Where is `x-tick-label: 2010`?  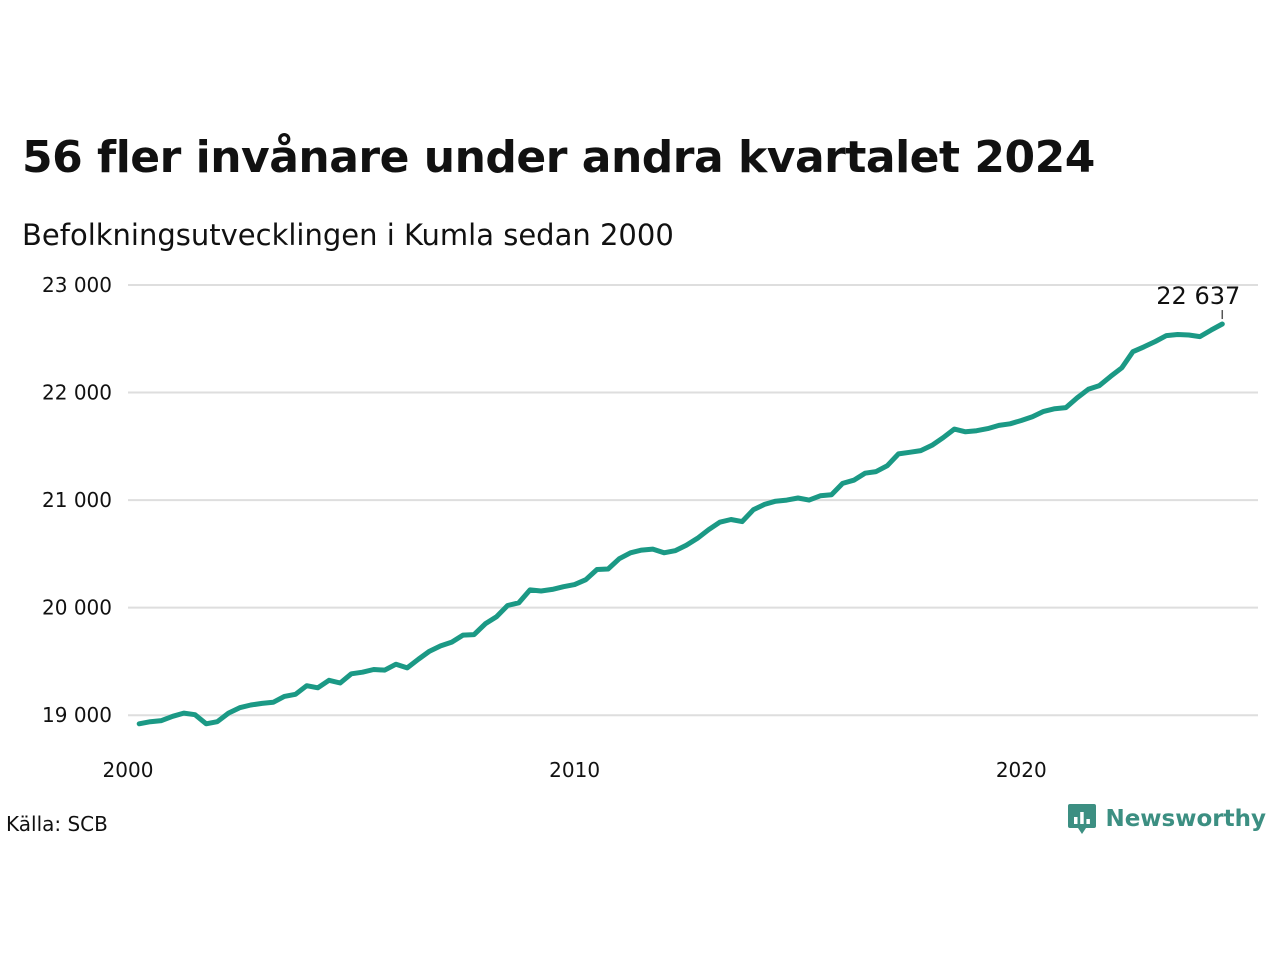 x-tick-label: 2010 is located at coordinates (574, 770).